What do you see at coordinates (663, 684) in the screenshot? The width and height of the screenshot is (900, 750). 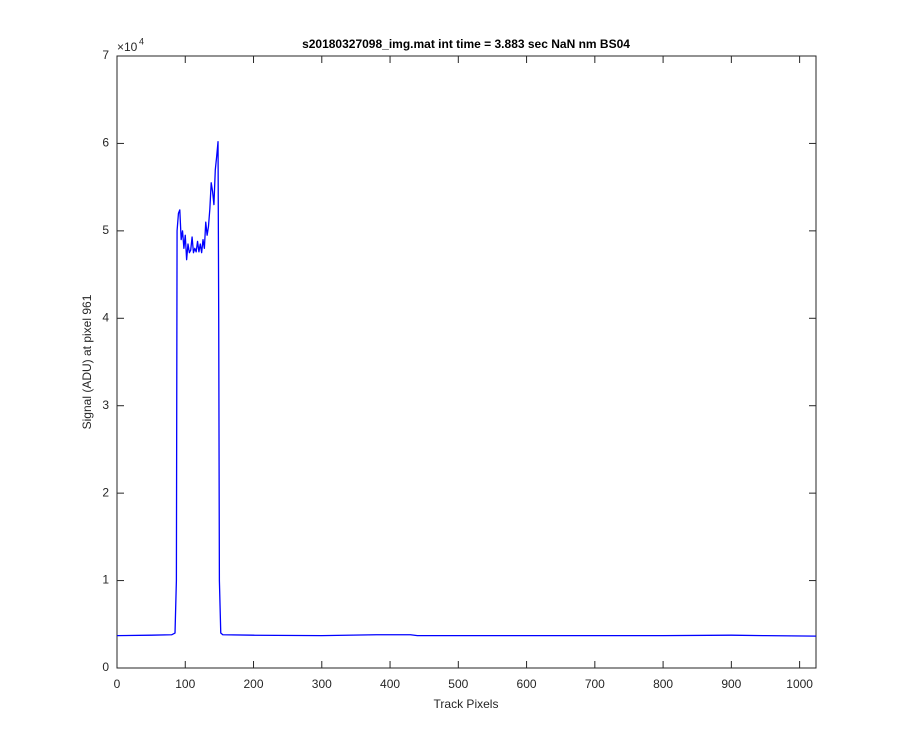 I see `x-tick-label: 800` at bounding box center [663, 684].